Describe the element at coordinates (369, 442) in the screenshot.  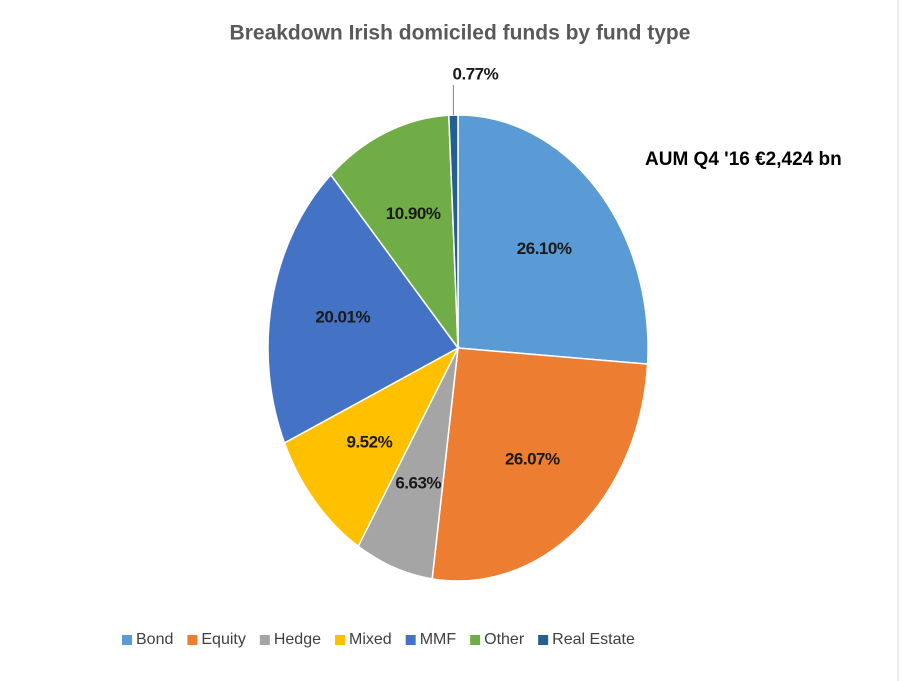
I see `data-label: 9.52%` at that location.